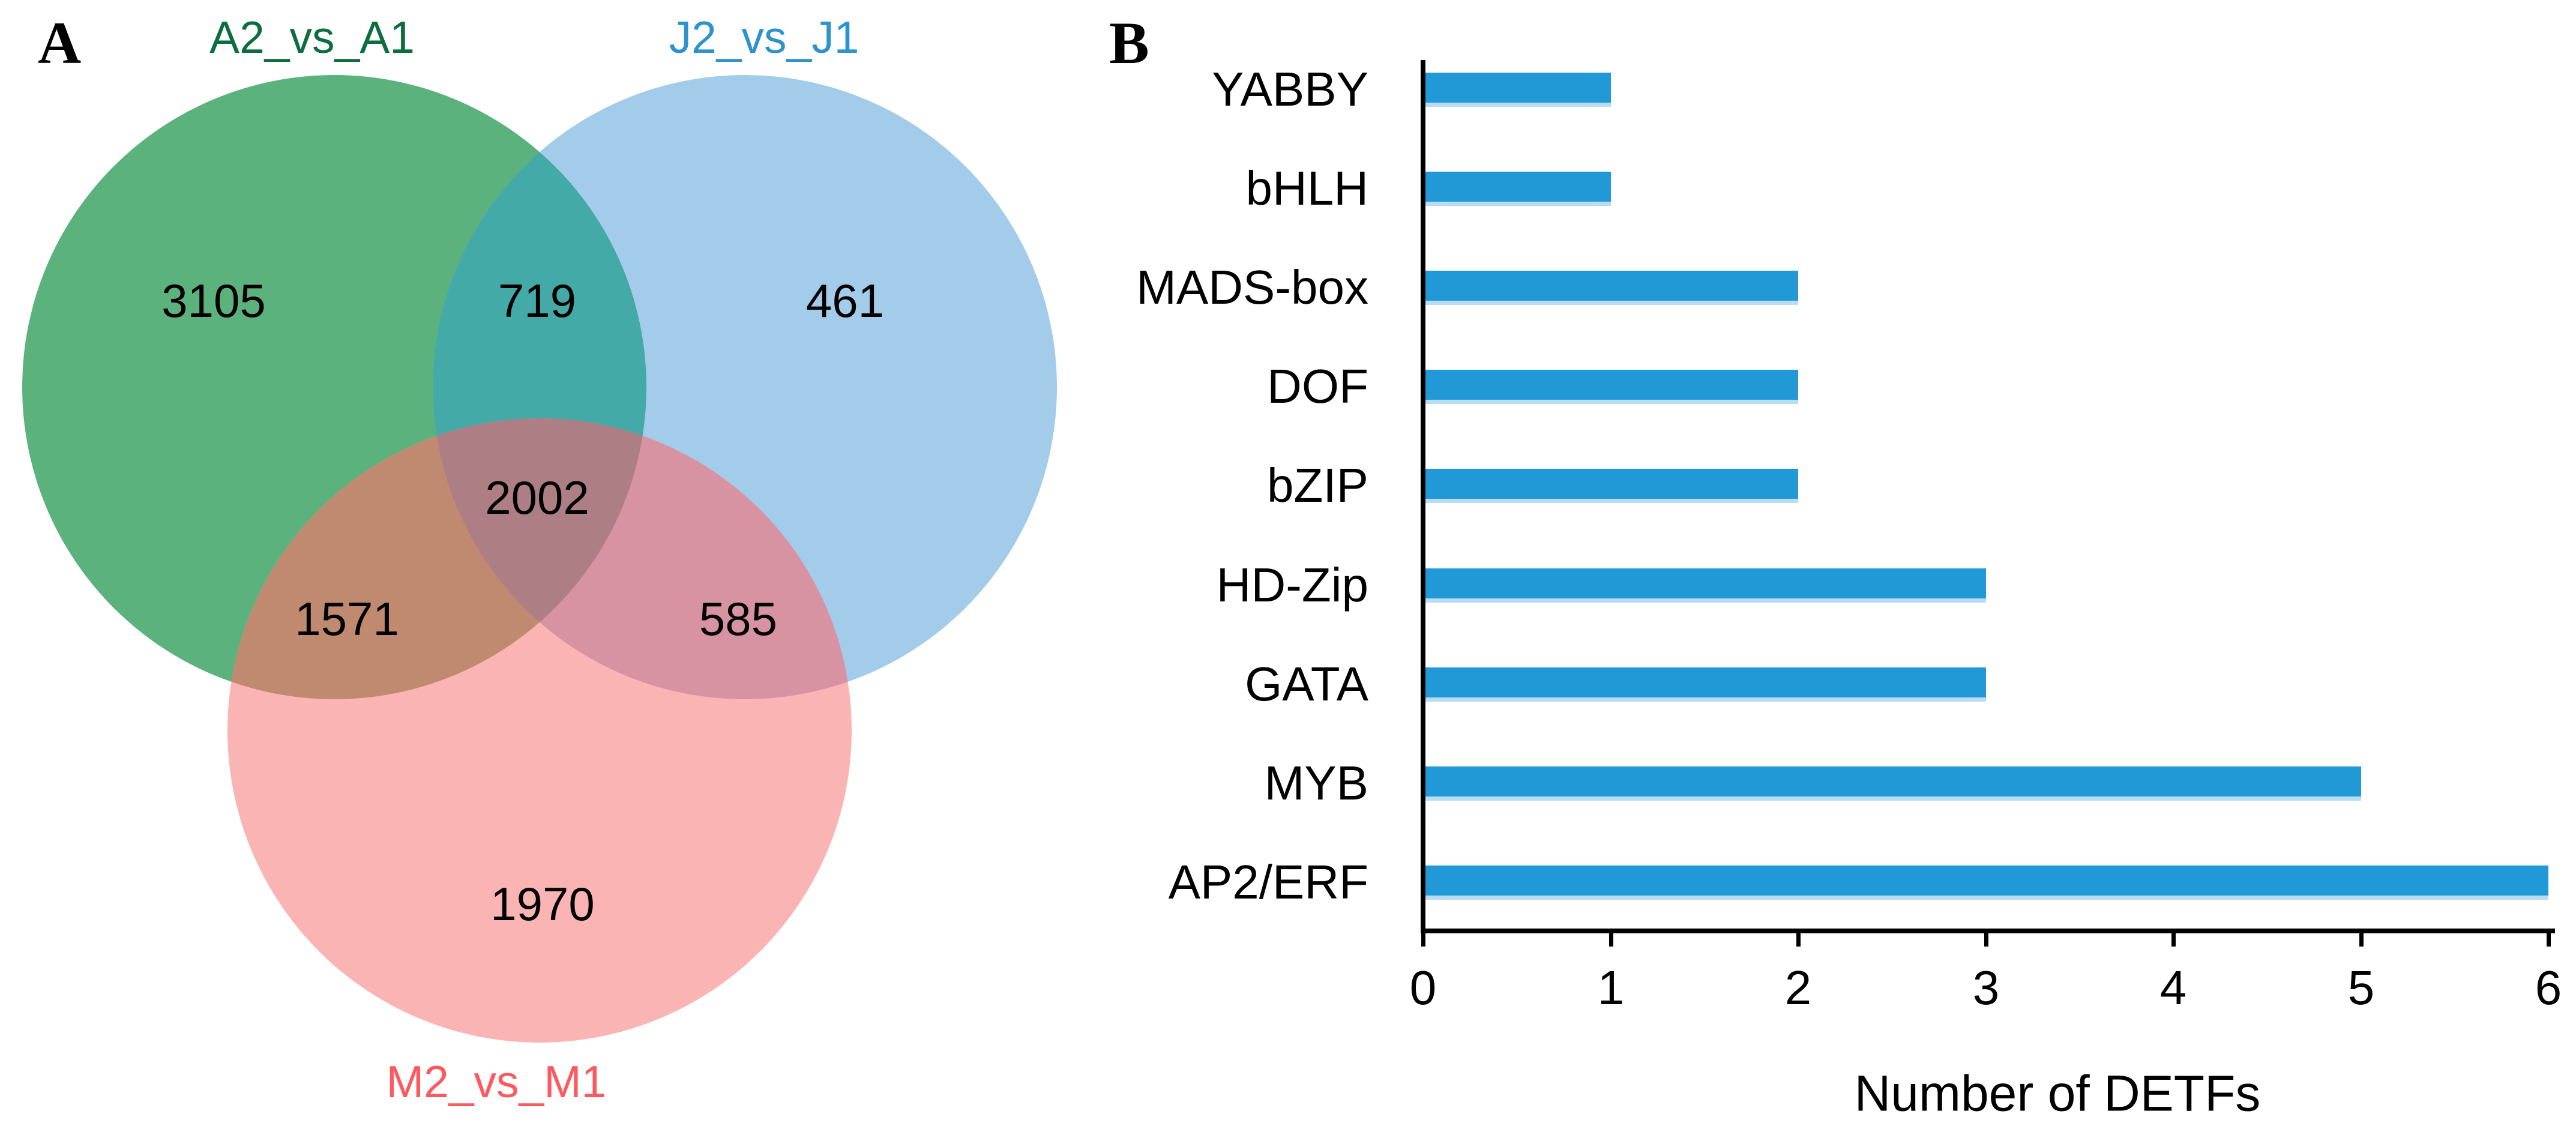 This screenshot has width=2576, height=1123. I want to click on x-axis-tick-label: 2, so click(1798, 987).